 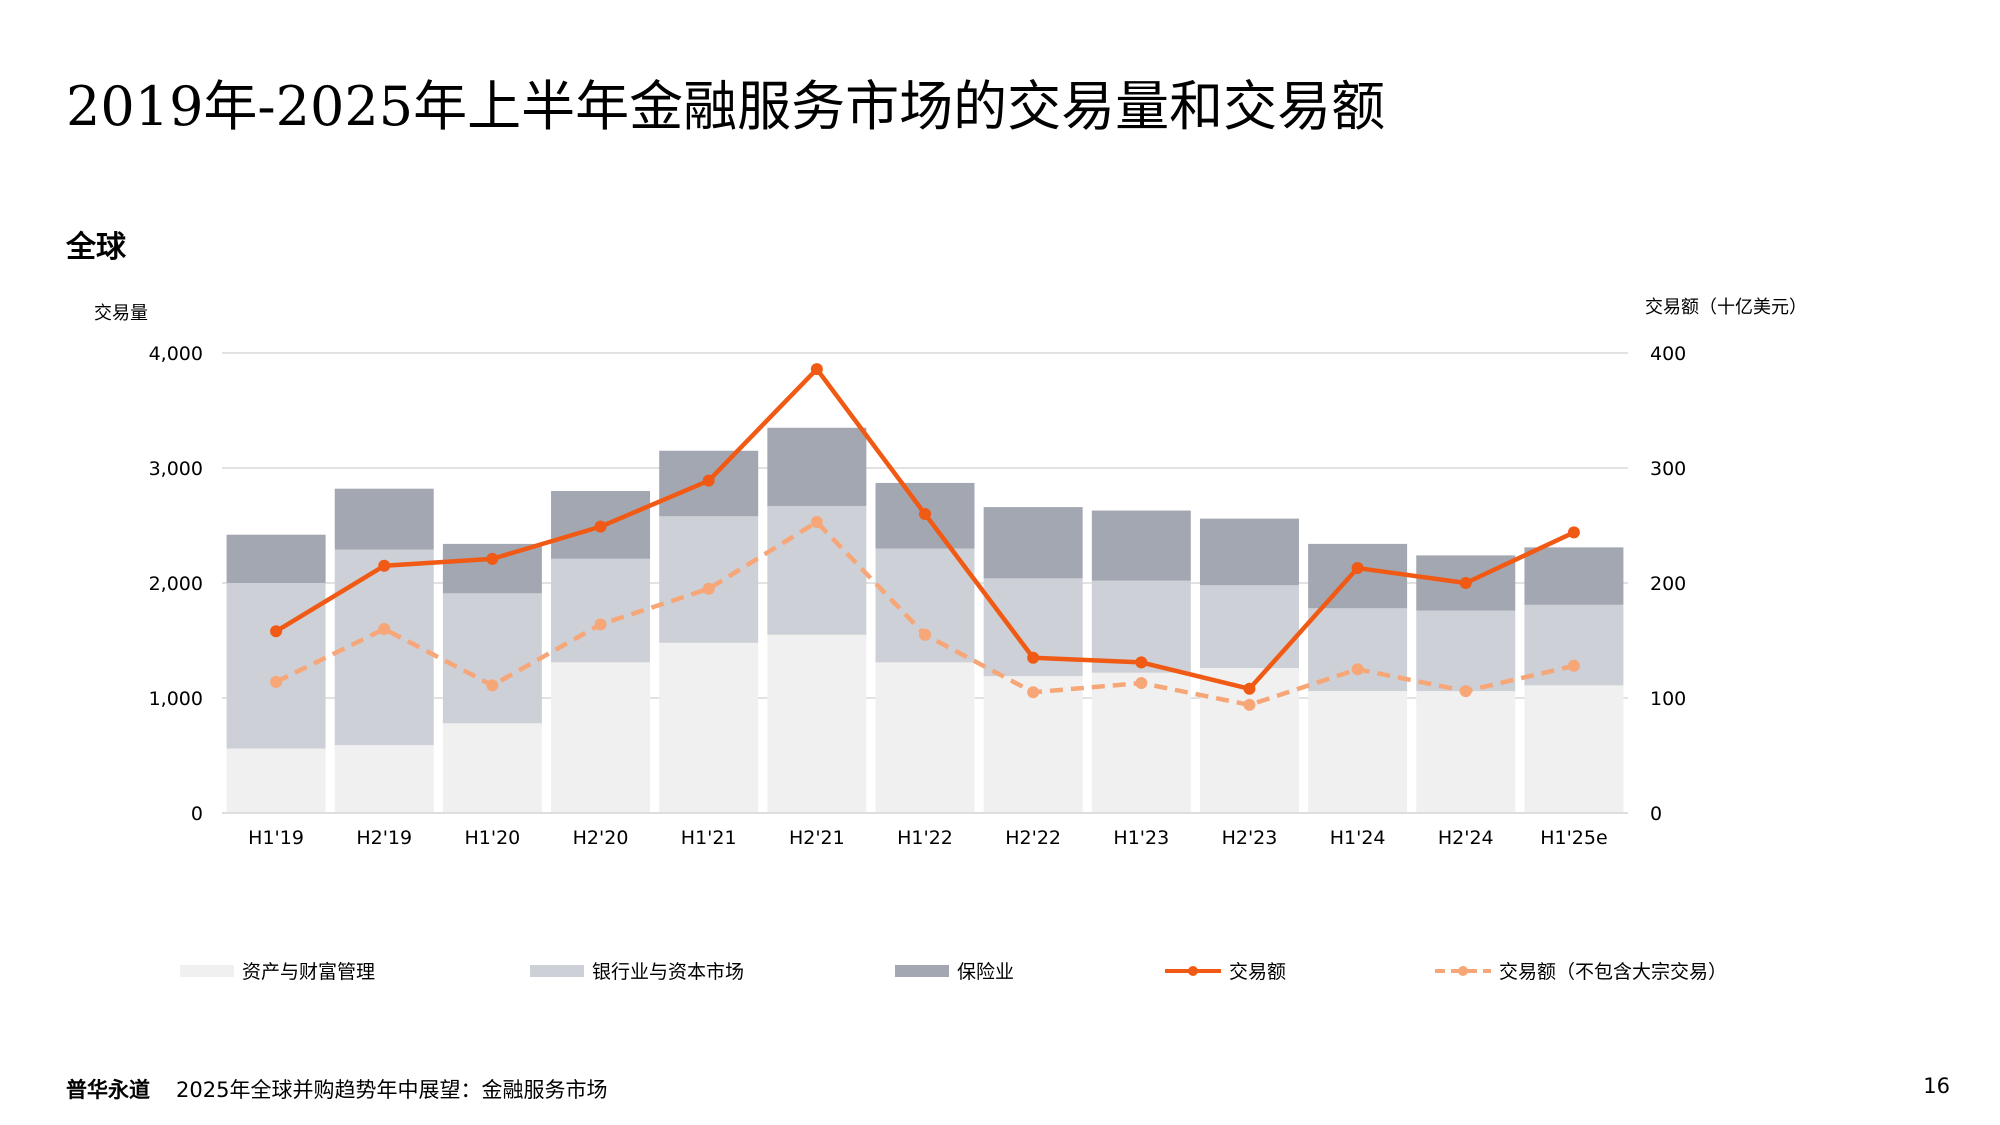 What do you see at coordinates (96, 247) in the screenshot?
I see `region-label: 全球` at bounding box center [96, 247].